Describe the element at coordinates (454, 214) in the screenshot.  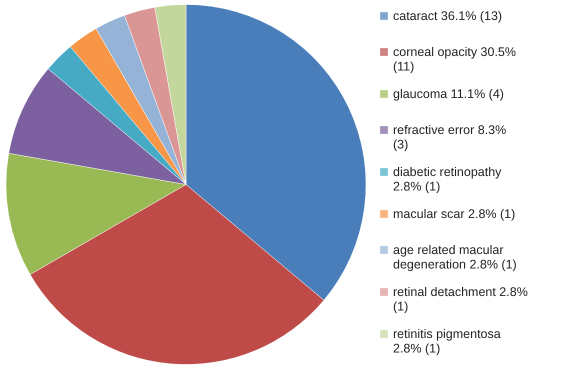
I see `legend-label: macular scar 2.8% (1)` at that location.